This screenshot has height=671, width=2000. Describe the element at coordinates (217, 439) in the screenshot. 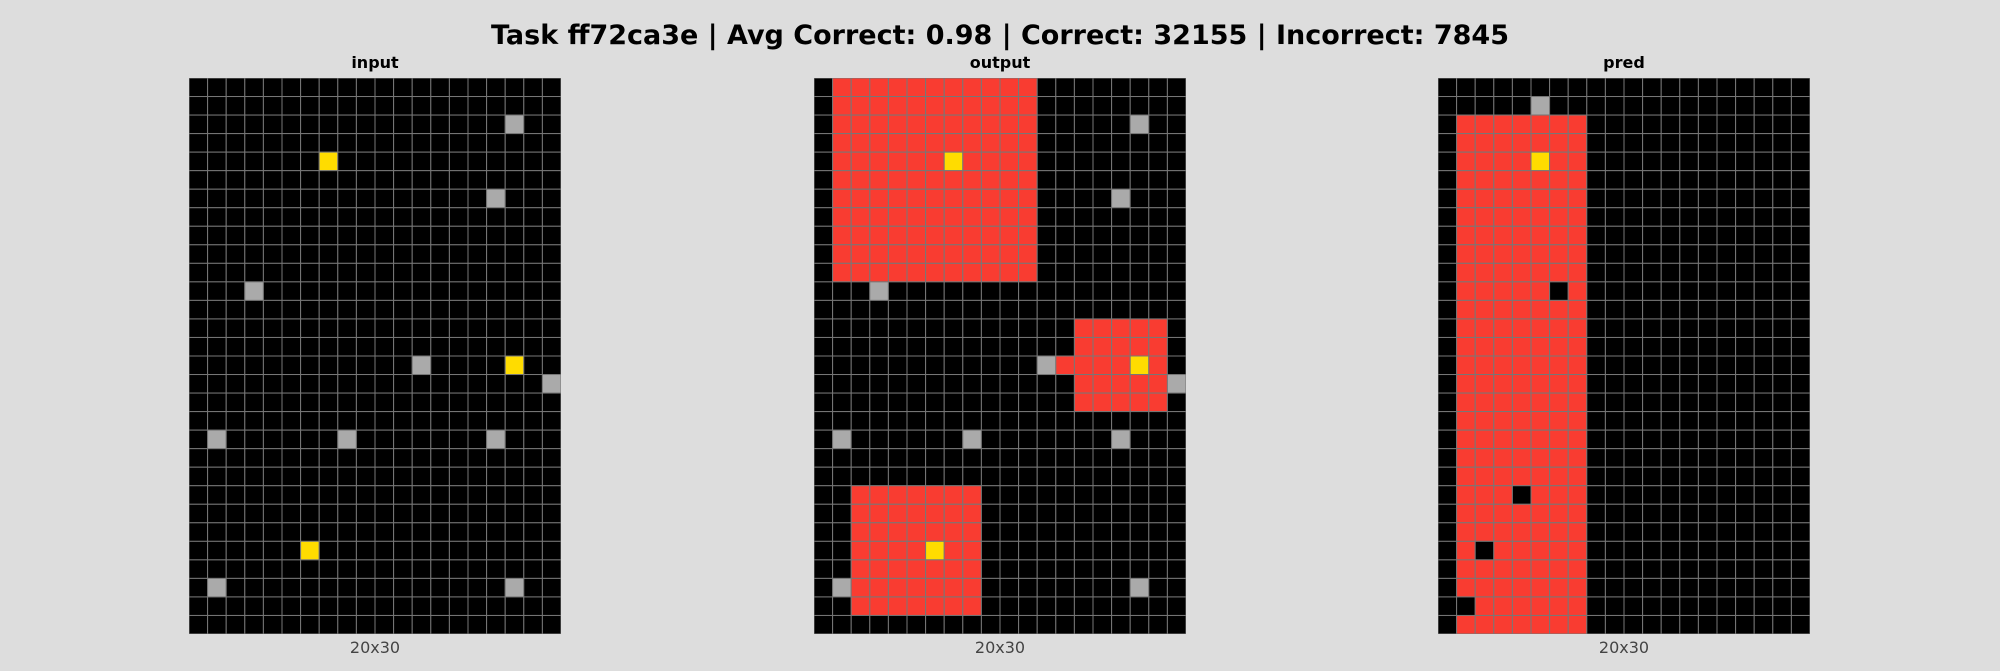

I see `grid-cell-gray` at that location.